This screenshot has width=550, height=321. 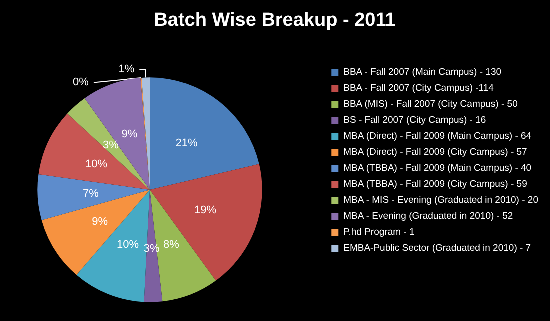 I want to click on data-label: 19%, so click(x=205, y=210).